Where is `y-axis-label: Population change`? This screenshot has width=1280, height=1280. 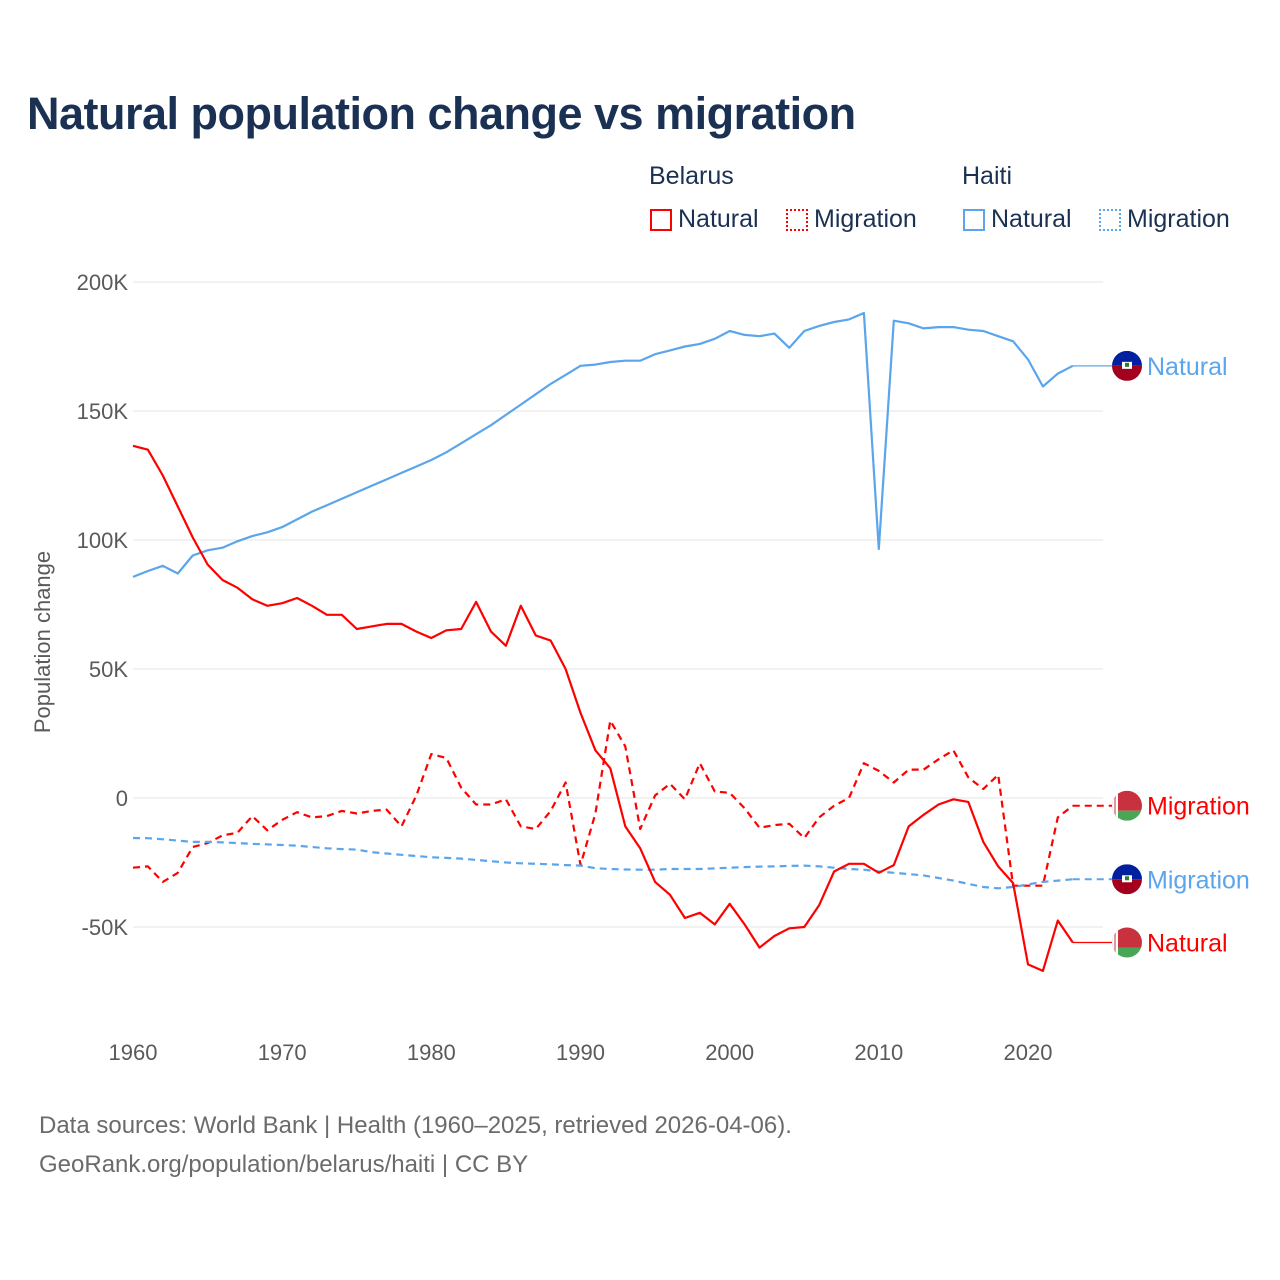 y-axis-label: Population change is located at coordinates (42, 642).